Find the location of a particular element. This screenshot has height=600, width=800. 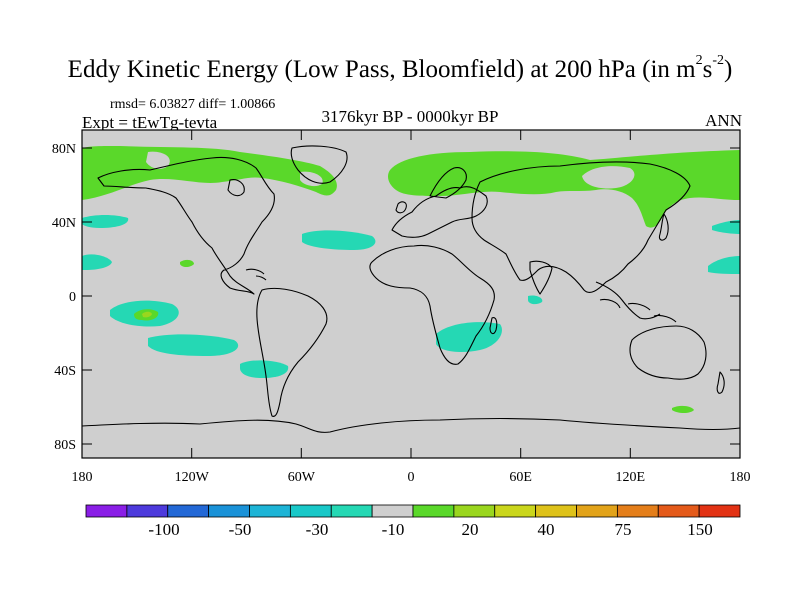

colorbar-label: -10 is located at coordinates (393, 529).